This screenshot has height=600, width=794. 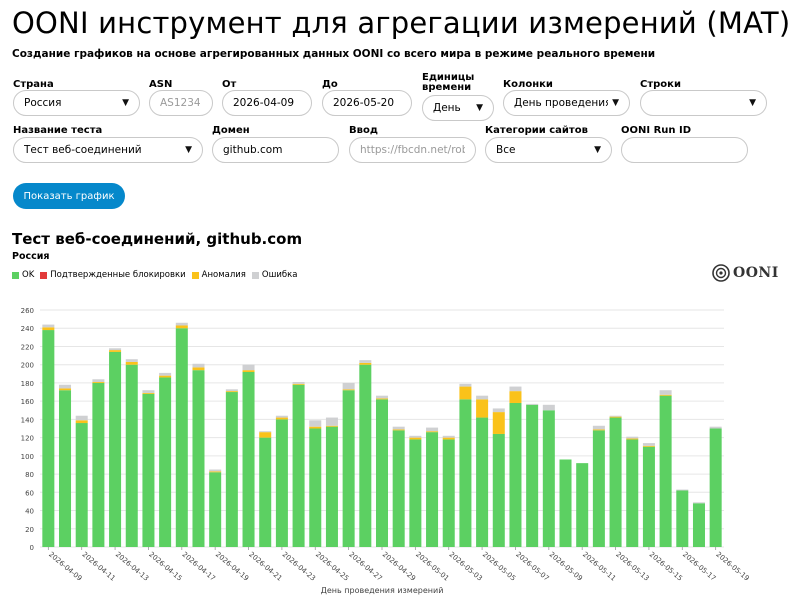 I want to click on input-field: https://fbcdn.net/robots.txt, so click(x=412, y=150).